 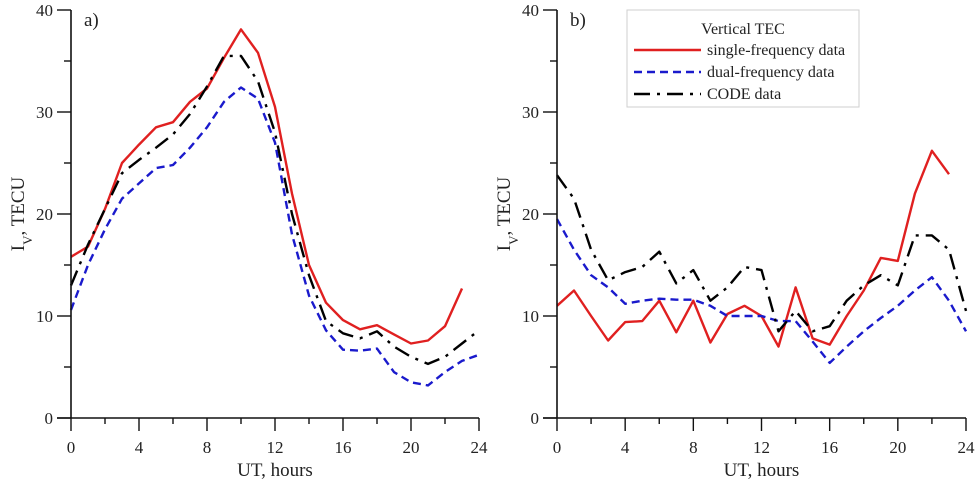 I want to click on legend-entry-label: CODE data, so click(x=744, y=94).